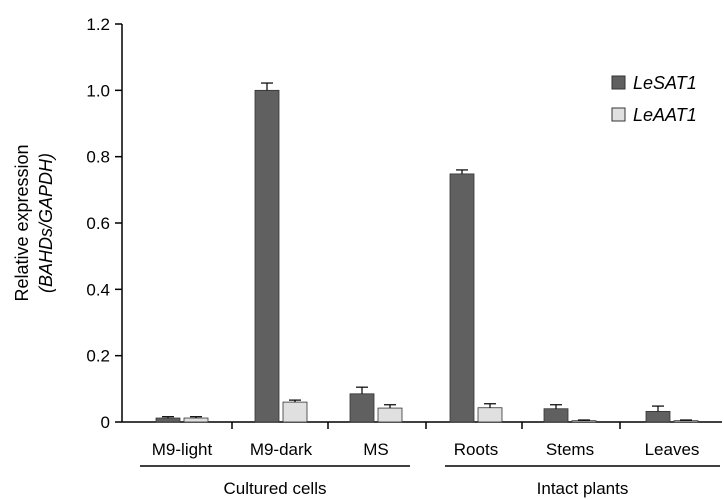 Image resolution: width=724 pixels, height=500 pixels. I want to click on bar-LeSAT1-M9-dark, so click(267, 256).